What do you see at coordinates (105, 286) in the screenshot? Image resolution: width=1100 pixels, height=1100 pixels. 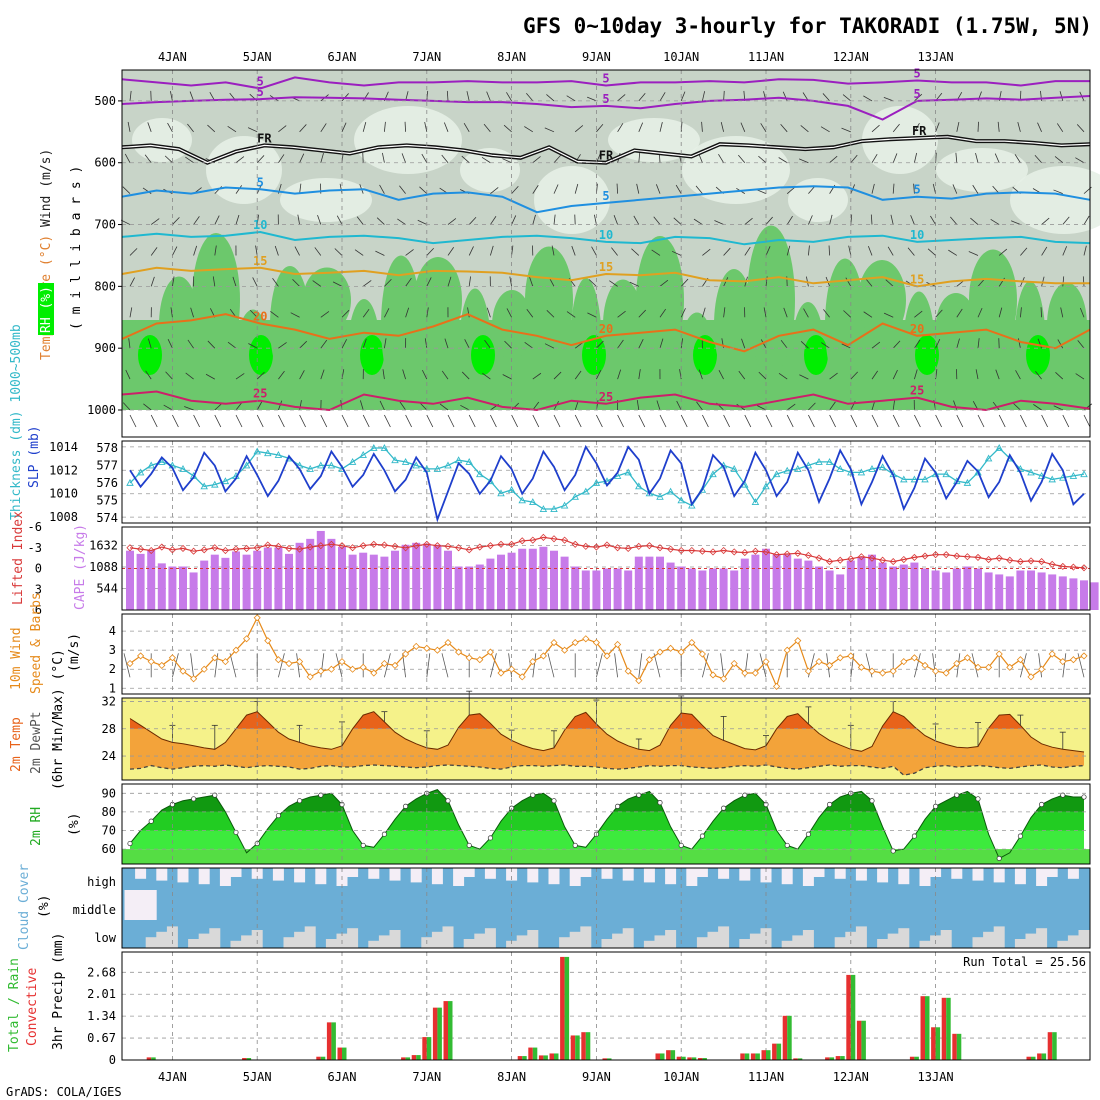 I see `pressure-tick-label: 800` at bounding box center [105, 286].